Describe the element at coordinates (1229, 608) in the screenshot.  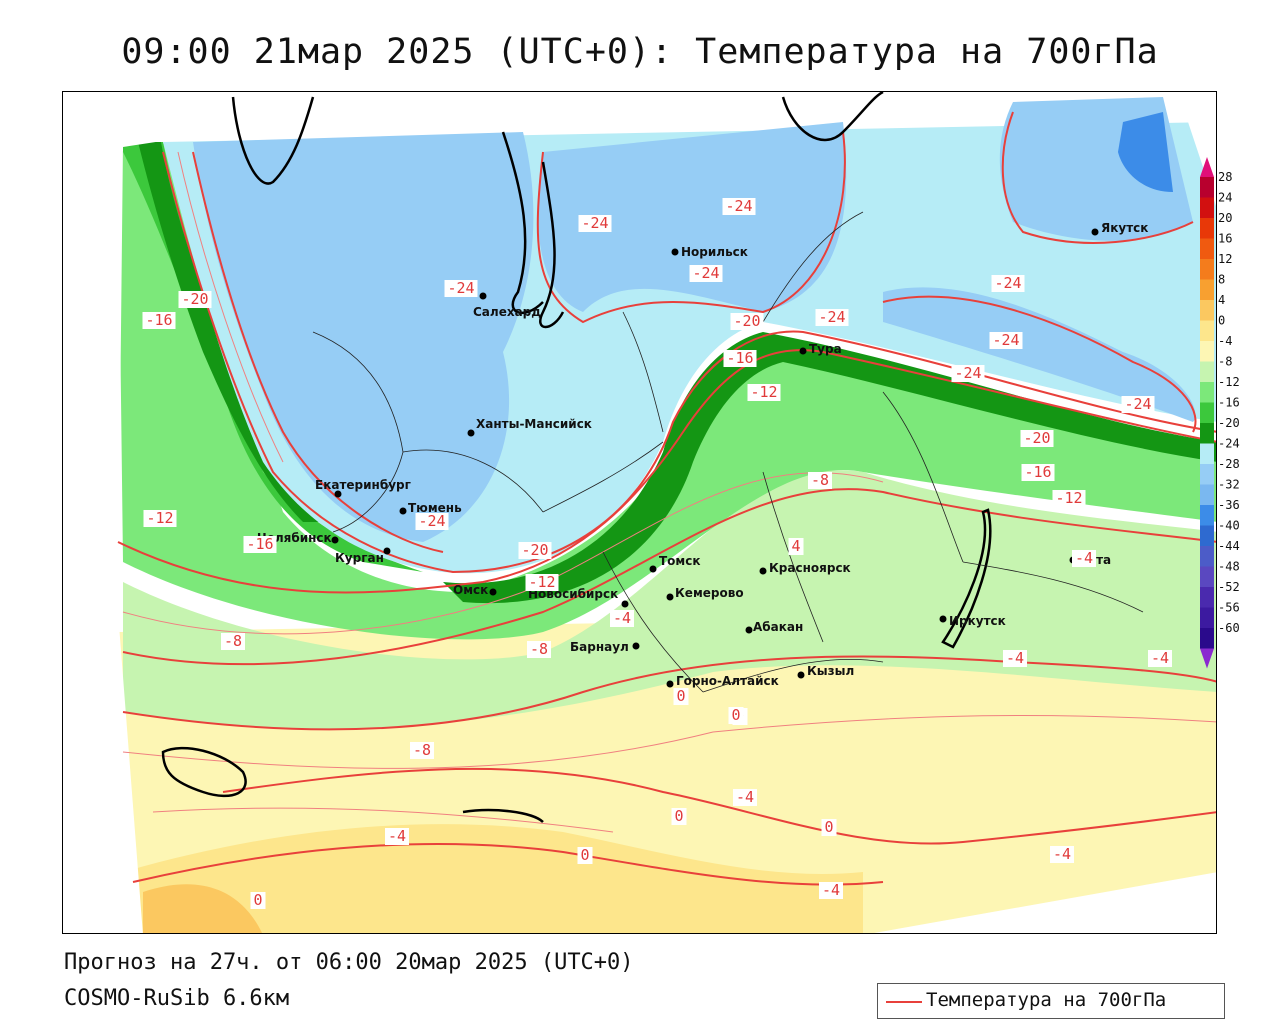
I see `colorbar-tick-label: -56` at that location.